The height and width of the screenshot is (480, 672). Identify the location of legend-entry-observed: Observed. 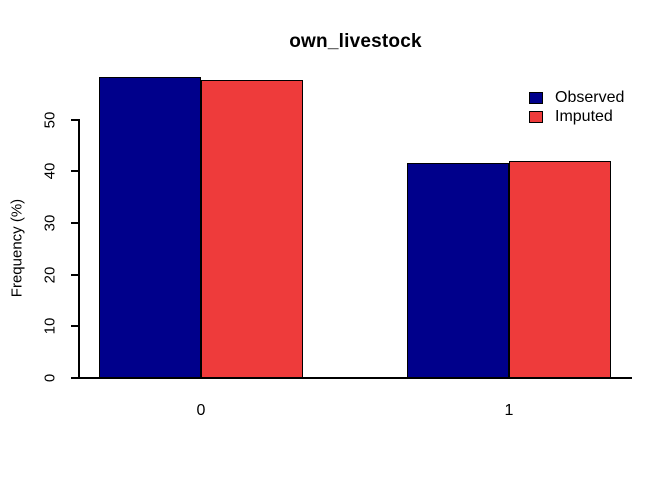
(576, 98).